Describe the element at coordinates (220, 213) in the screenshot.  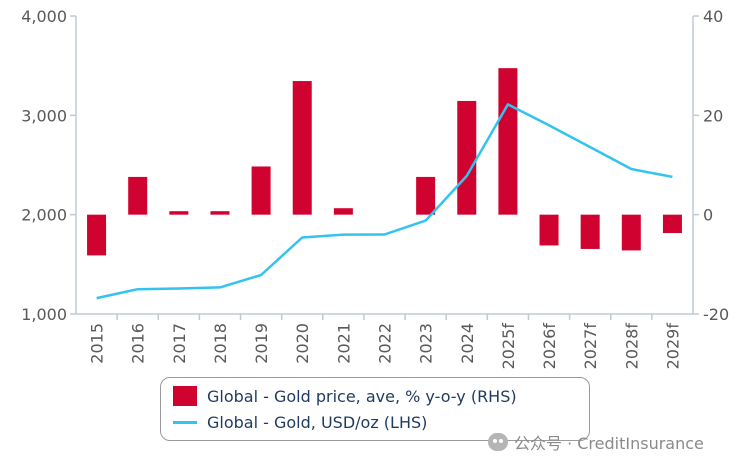
I see `bar-2018` at that location.